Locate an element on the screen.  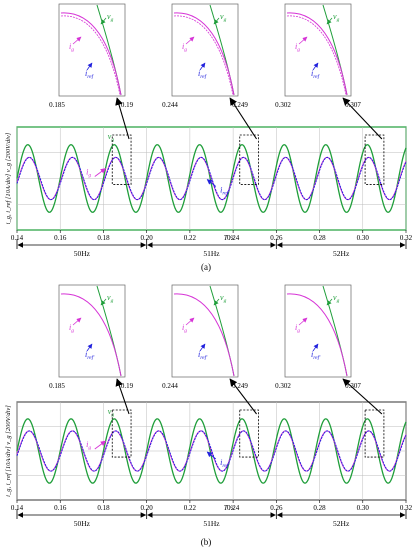
series-label-iref: iref' is located at coordinates (225, 463).